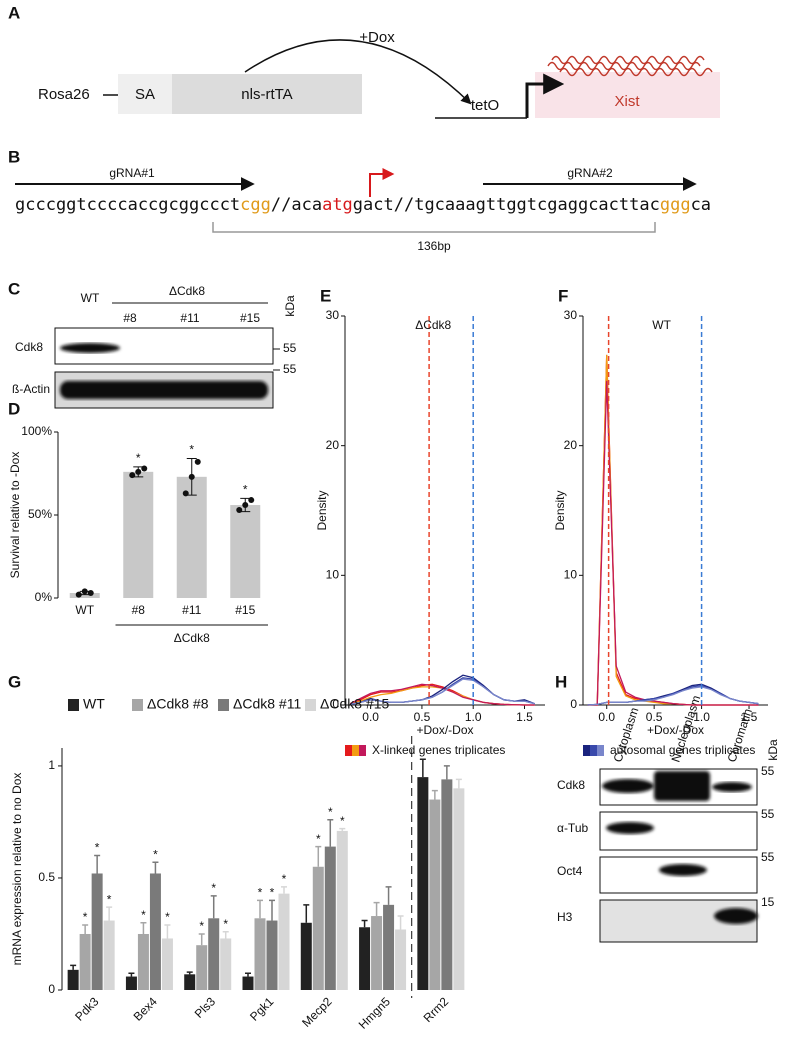 The width and height of the screenshot is (790, 1048). Describe the element at coordinates (267, 704) in the screenshot. I see `legend-label: ΔCdk8 #11` at that location.